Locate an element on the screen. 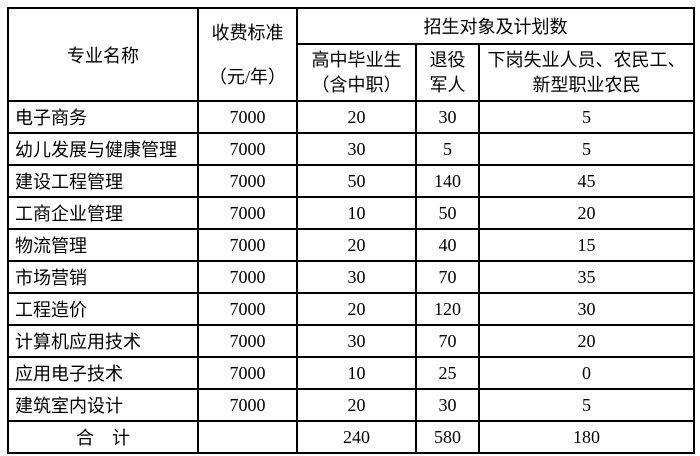 This screenshot has width=700, height=456. header-enrollment-group: 招生对象及计划数 is located at coordinates (495, 26).